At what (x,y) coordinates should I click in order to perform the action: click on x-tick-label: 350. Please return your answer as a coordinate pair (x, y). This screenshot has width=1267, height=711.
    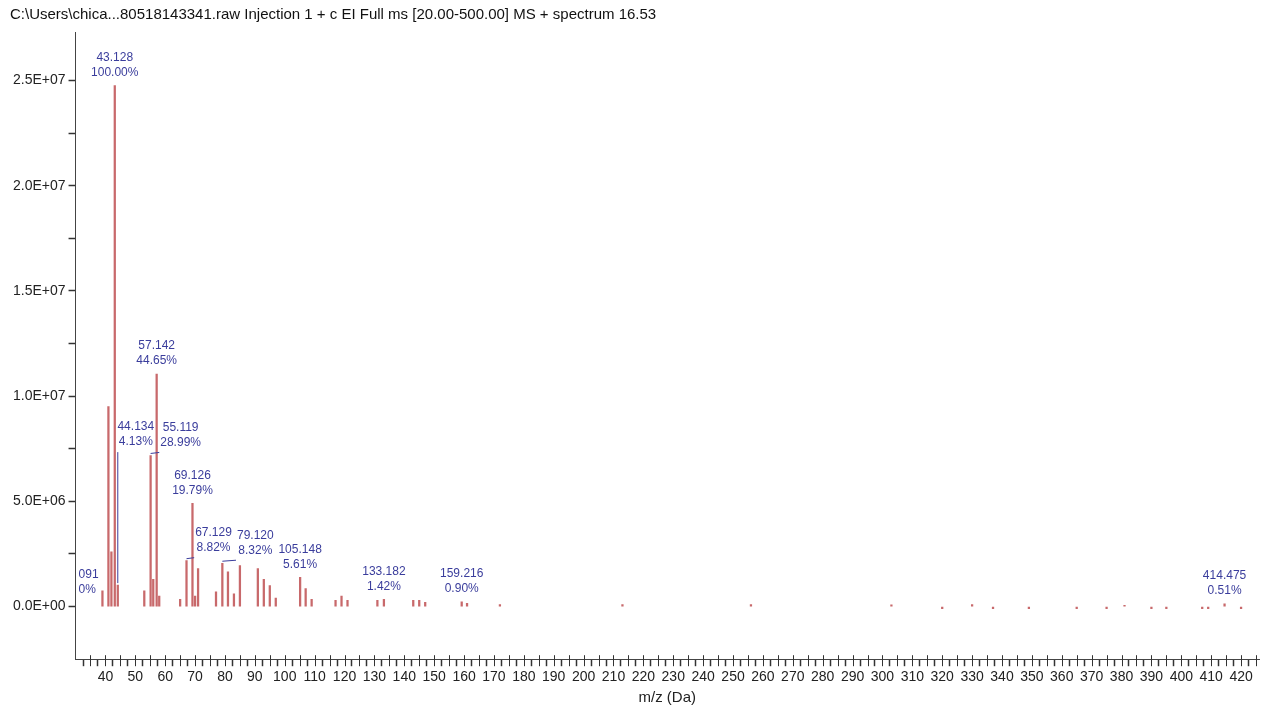
    Looking at the image, I should click on (1032, 676).